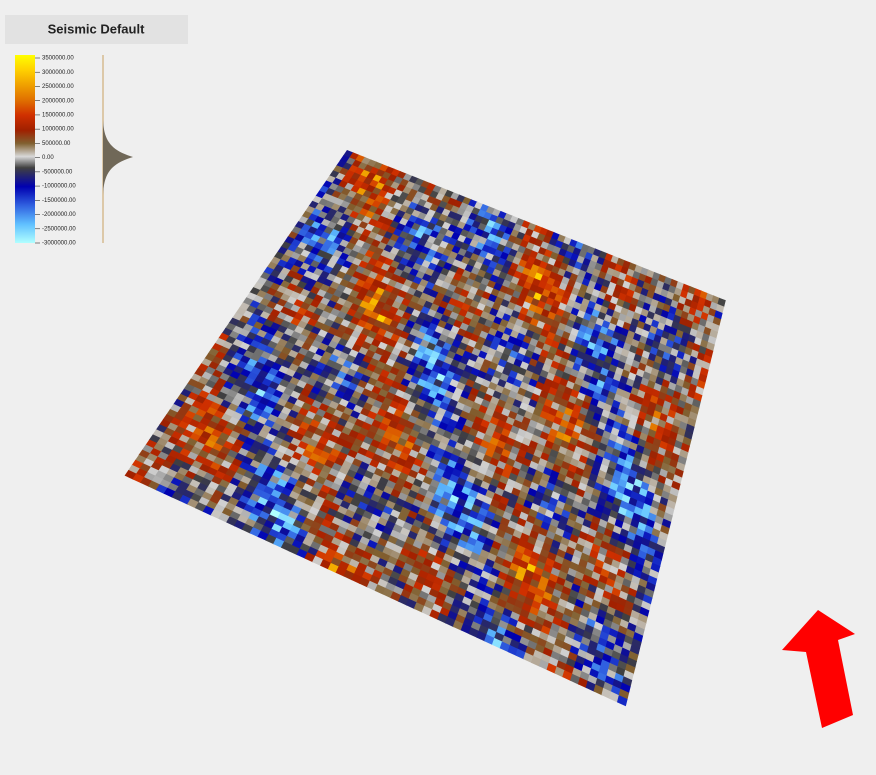 The height and width of the screenshot is (775, 876). What do you see at coordinates (59, 229) in the screenshot?
I see `legend-label: -2500000.00` at bounding box center [59, 229].